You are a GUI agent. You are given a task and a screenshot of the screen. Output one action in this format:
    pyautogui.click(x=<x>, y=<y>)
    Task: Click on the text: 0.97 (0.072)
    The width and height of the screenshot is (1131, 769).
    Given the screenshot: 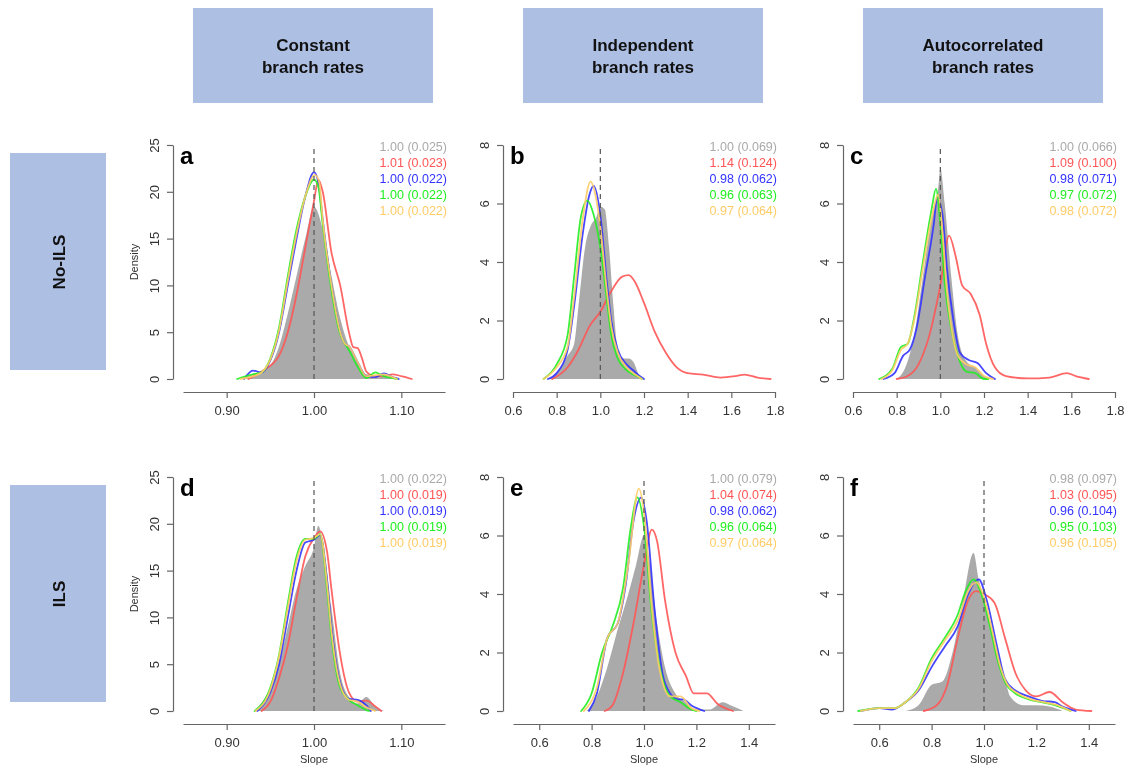 What is the action you would take?
    pyautogui.click(x=1083, y=195)
    